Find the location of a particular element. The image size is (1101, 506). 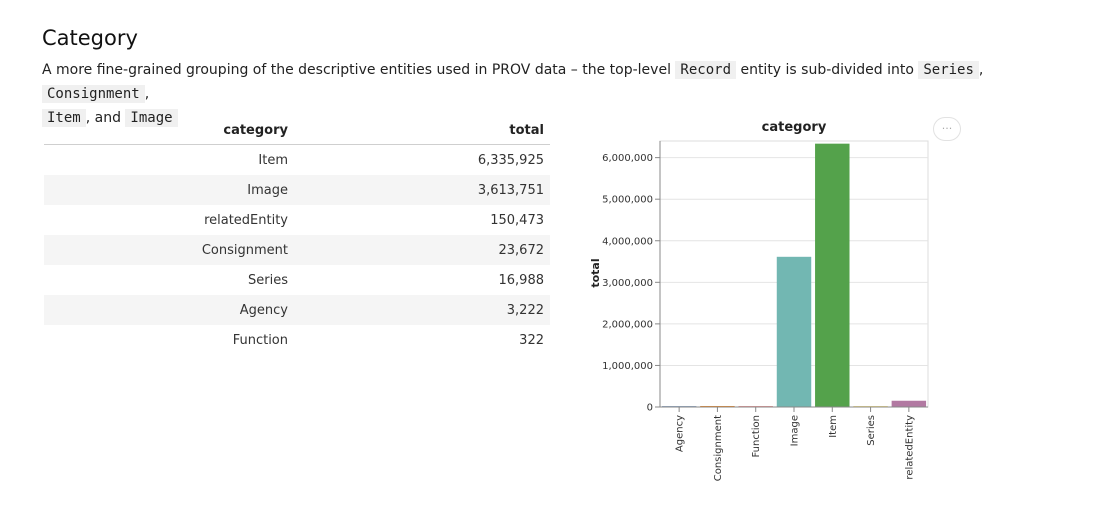

table-row: Image 3,613,751 is located at coordinates (297, 190).